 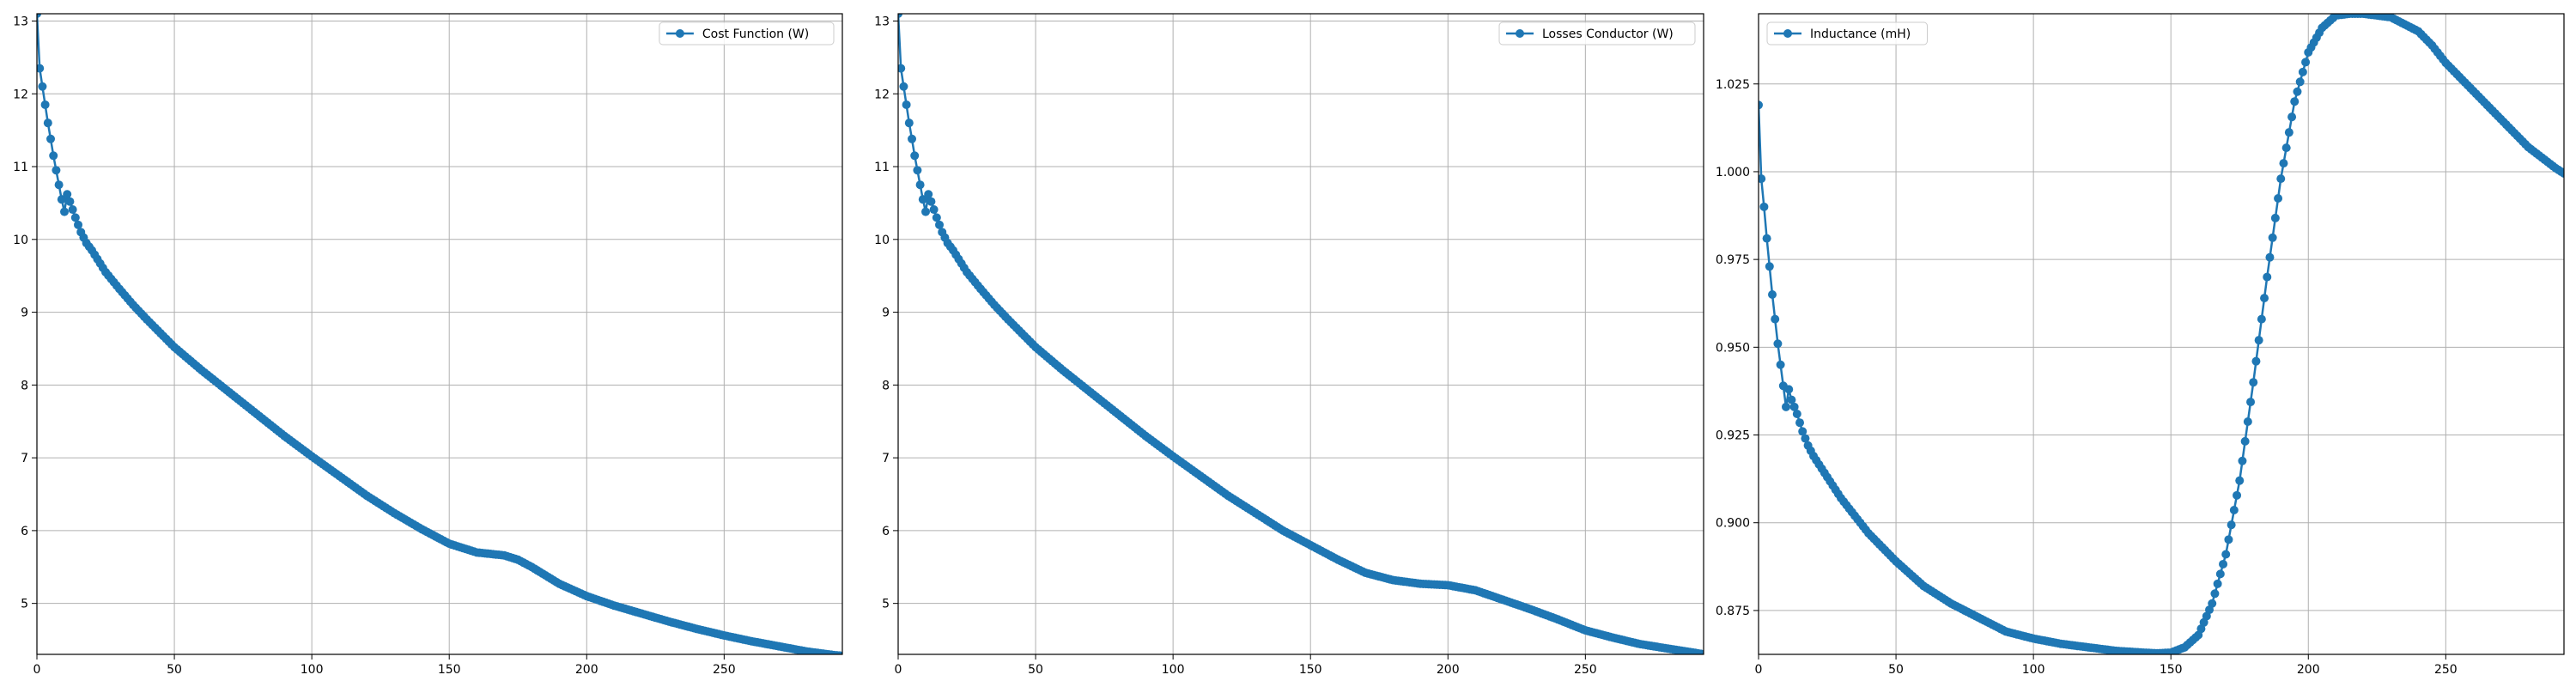 What do you see at coordinates (1733, 348) in the screenshot?
I see `y-tick-label: 0.950` at bounding box center [1733, 348].